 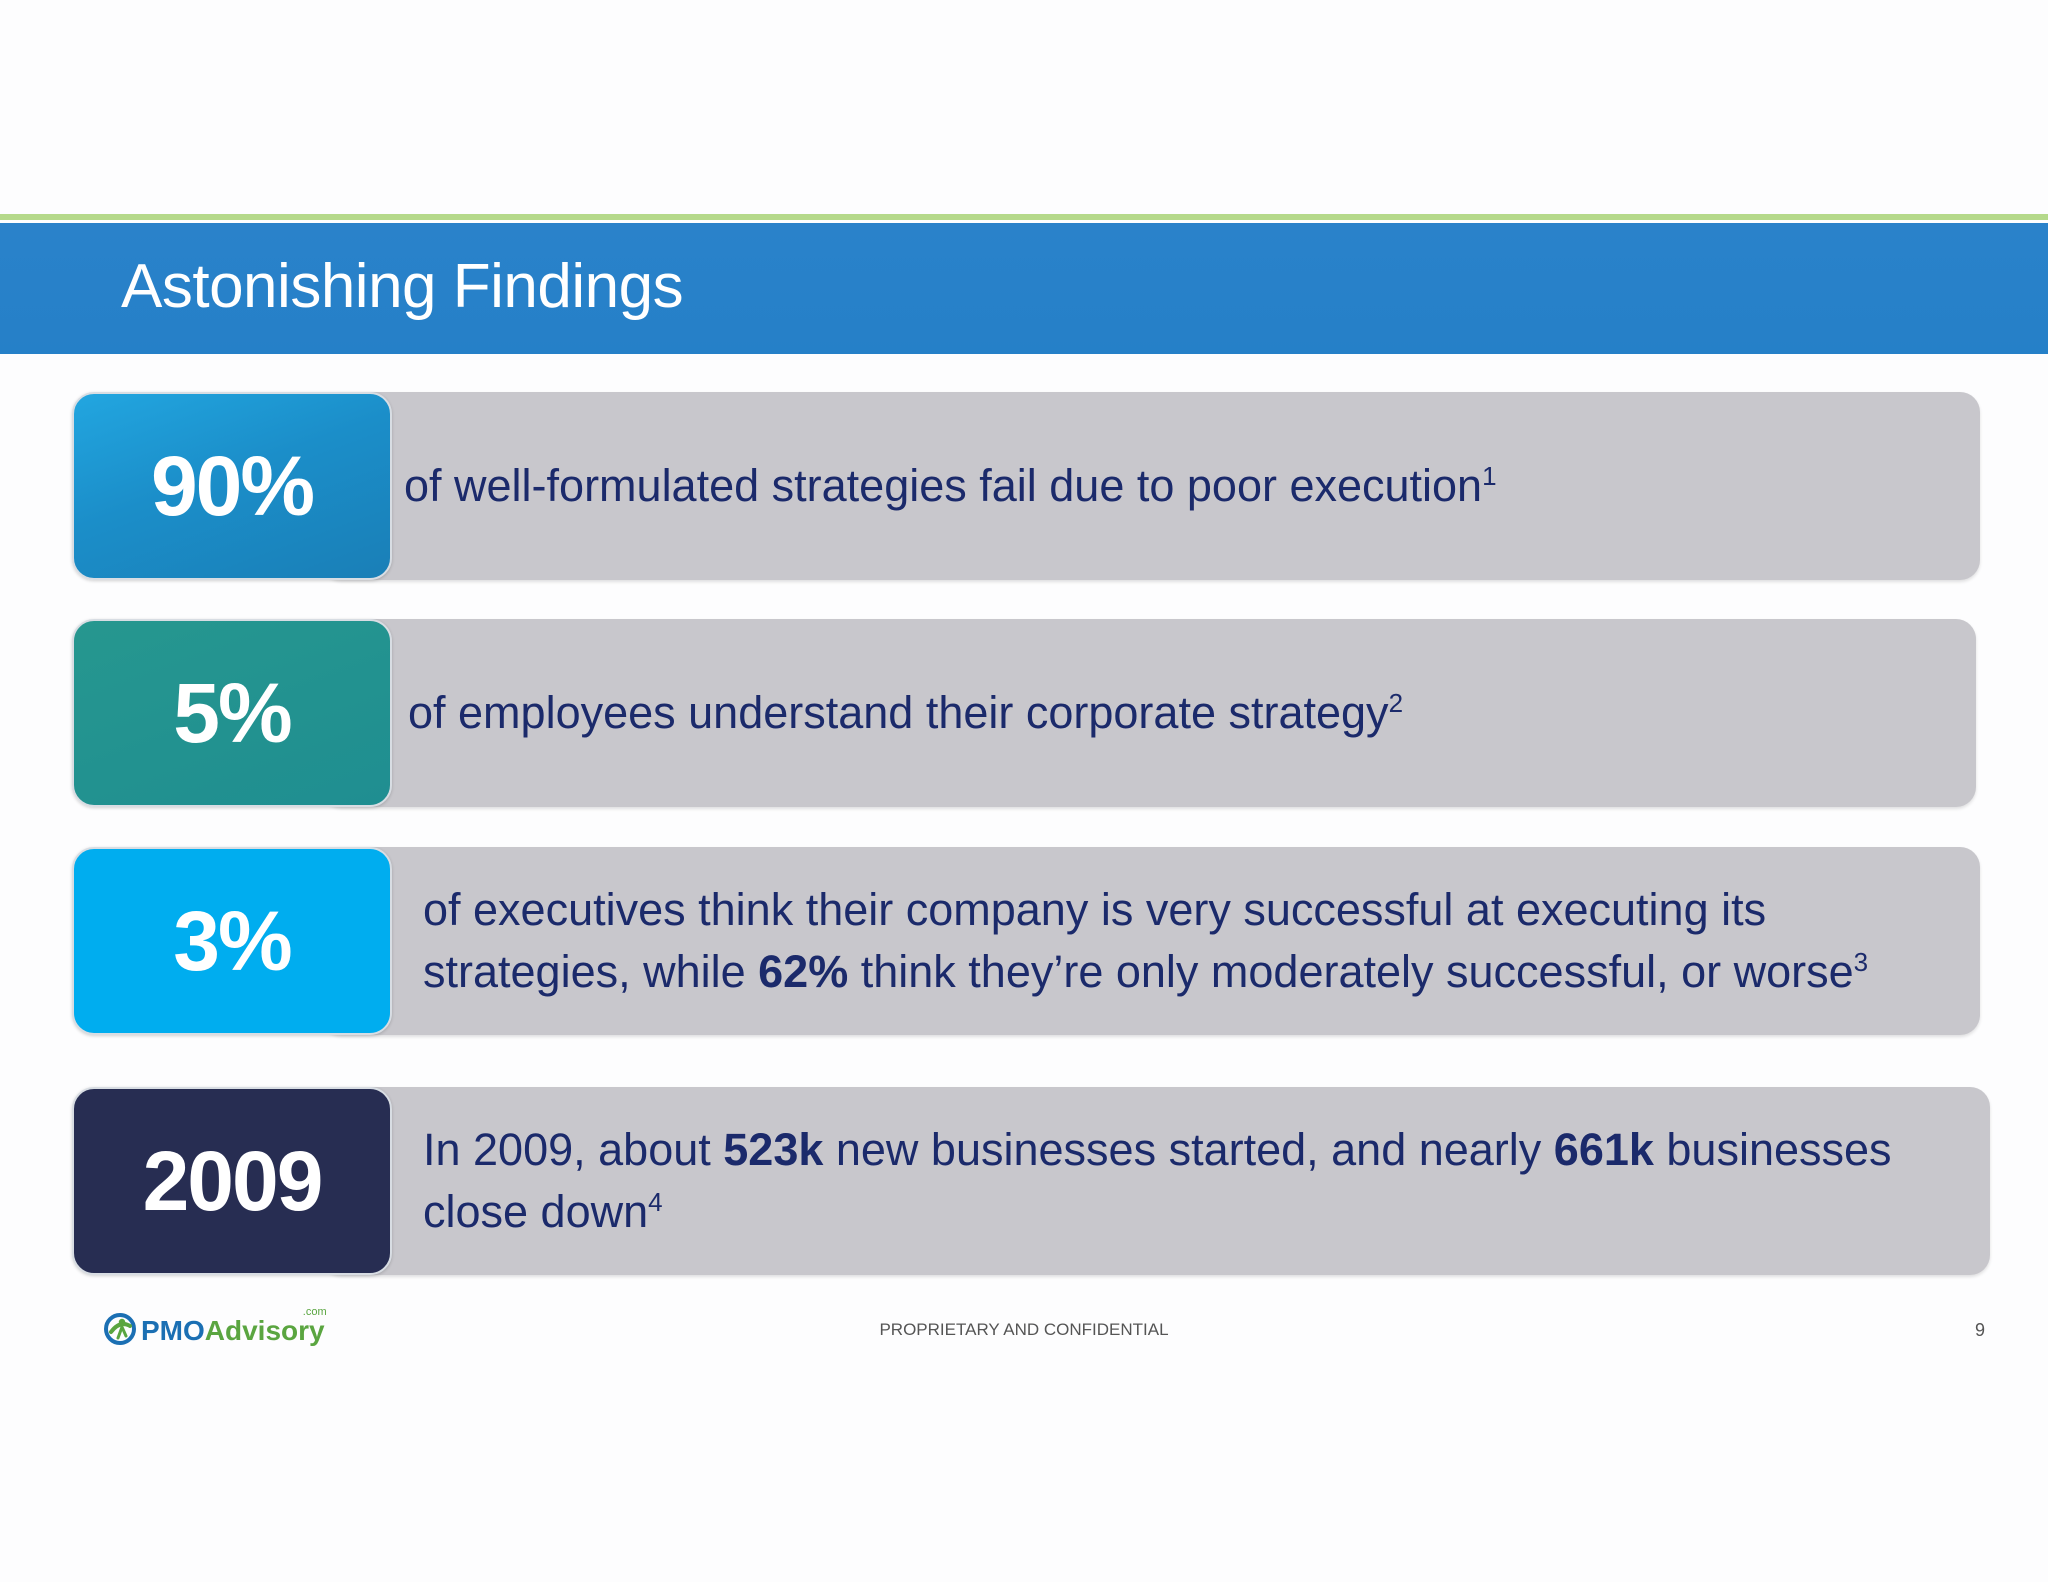 I want to click on stat-badge: 2009, so click(x=232, y=1181).